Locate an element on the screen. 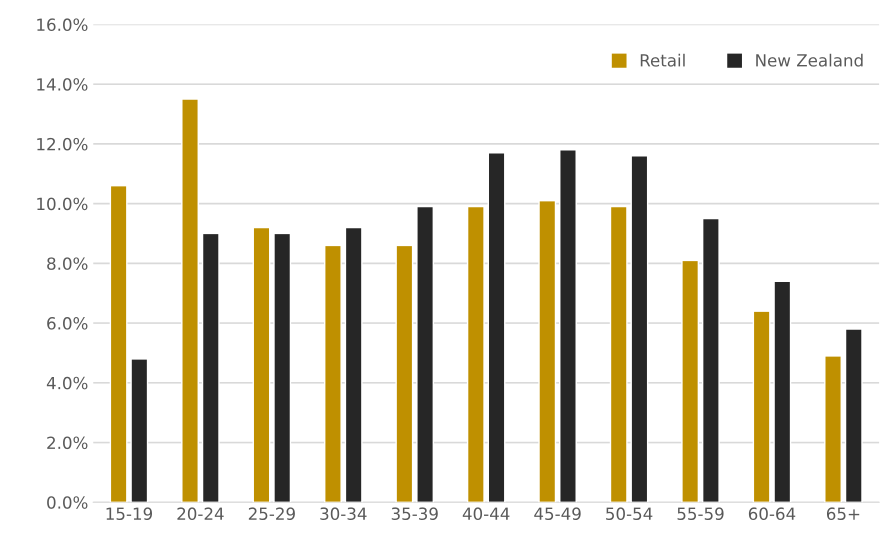 This screenshot has width=888, height=543. x-tick-label: 45-49 is located at coordinates (557, 513).